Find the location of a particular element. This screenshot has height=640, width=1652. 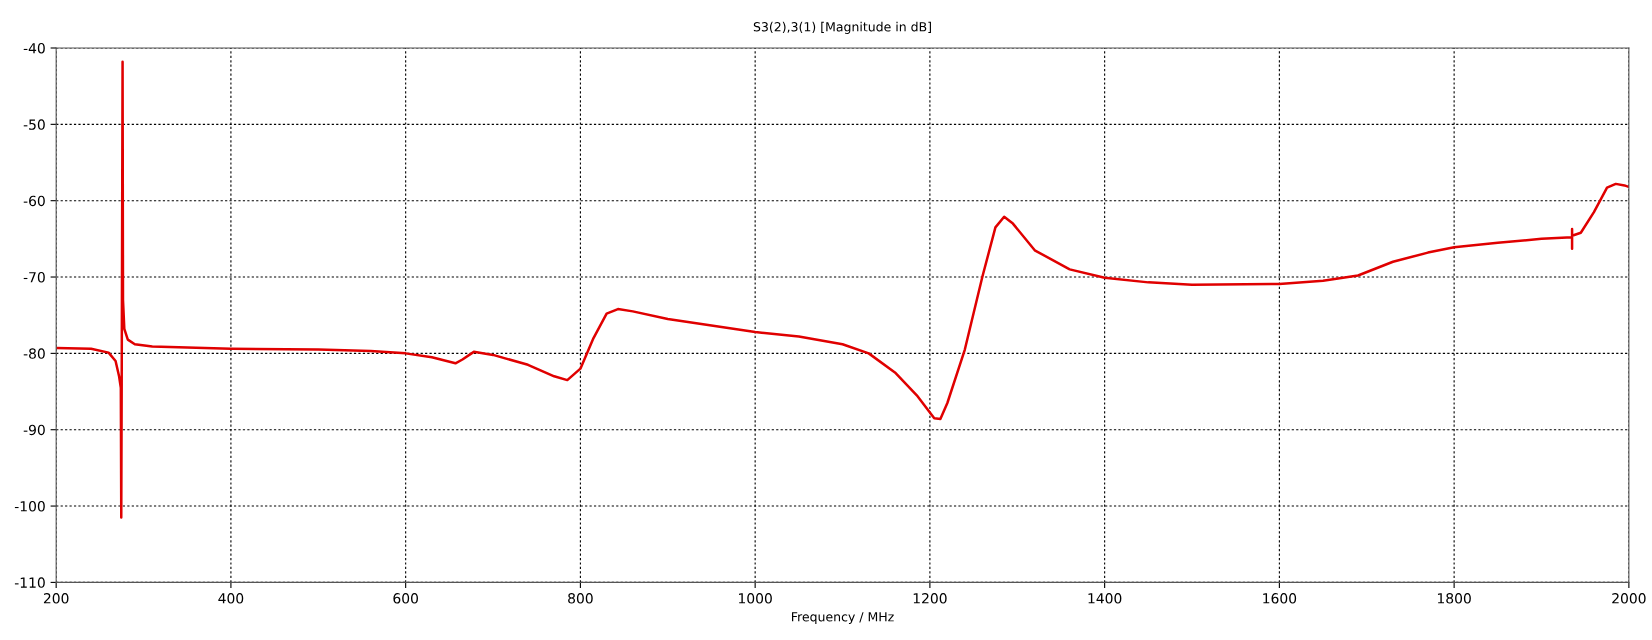

x-axis-title: Frequency / MHz is located at coordinates (843, 618).